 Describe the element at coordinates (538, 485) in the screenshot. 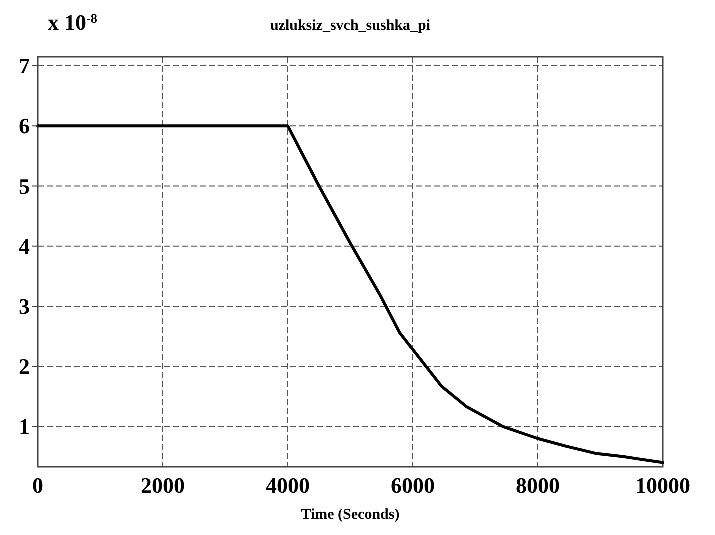

I see `x-tick-label: 8000` at that location.